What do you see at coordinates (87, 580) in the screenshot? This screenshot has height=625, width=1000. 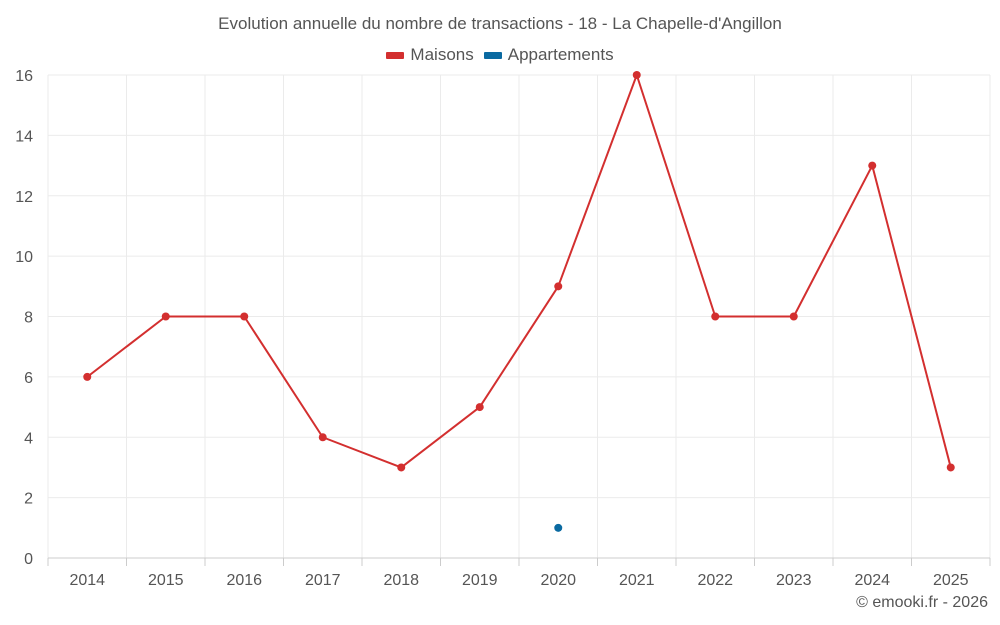 I see `x-tick-label: 2014` at bounding box center [87, 580].